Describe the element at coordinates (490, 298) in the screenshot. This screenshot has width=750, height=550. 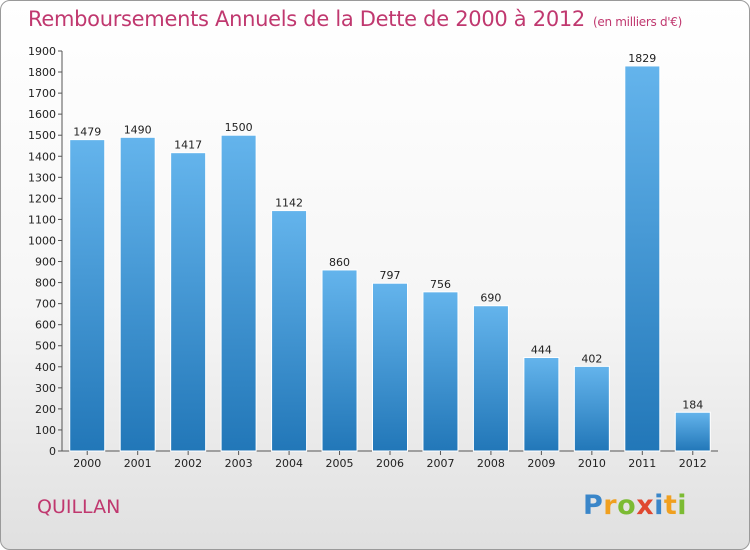
I see `data-label: 690` at that location.